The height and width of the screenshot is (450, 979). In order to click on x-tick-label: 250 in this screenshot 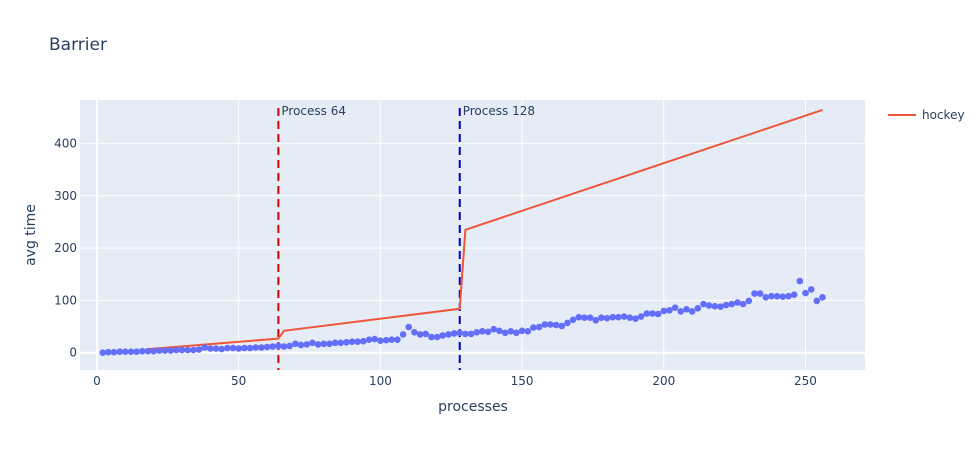, I will do `click(805, 381)`.